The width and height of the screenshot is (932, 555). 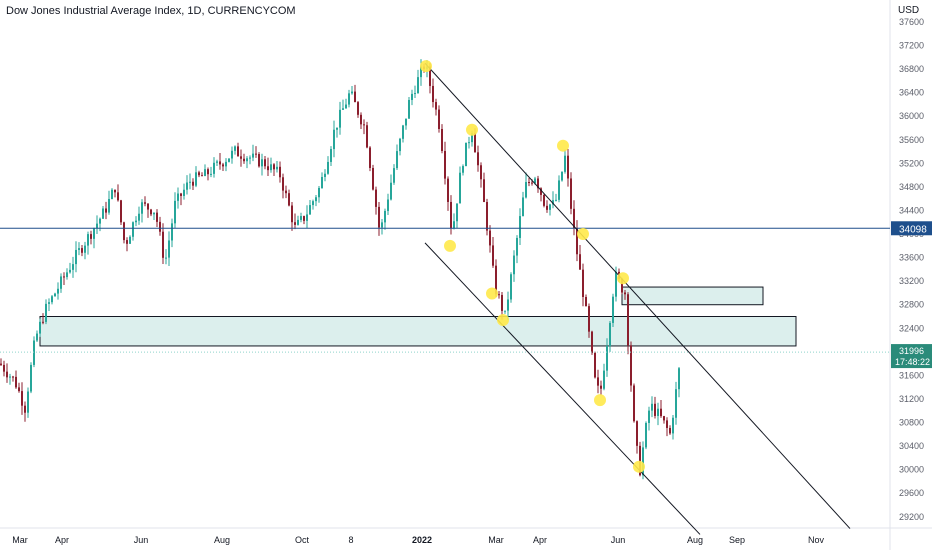 What do you see at coordinates (911, 423) in the screenshot?
I see `price-tick-label: 30800` at bounding box center [911, 423].